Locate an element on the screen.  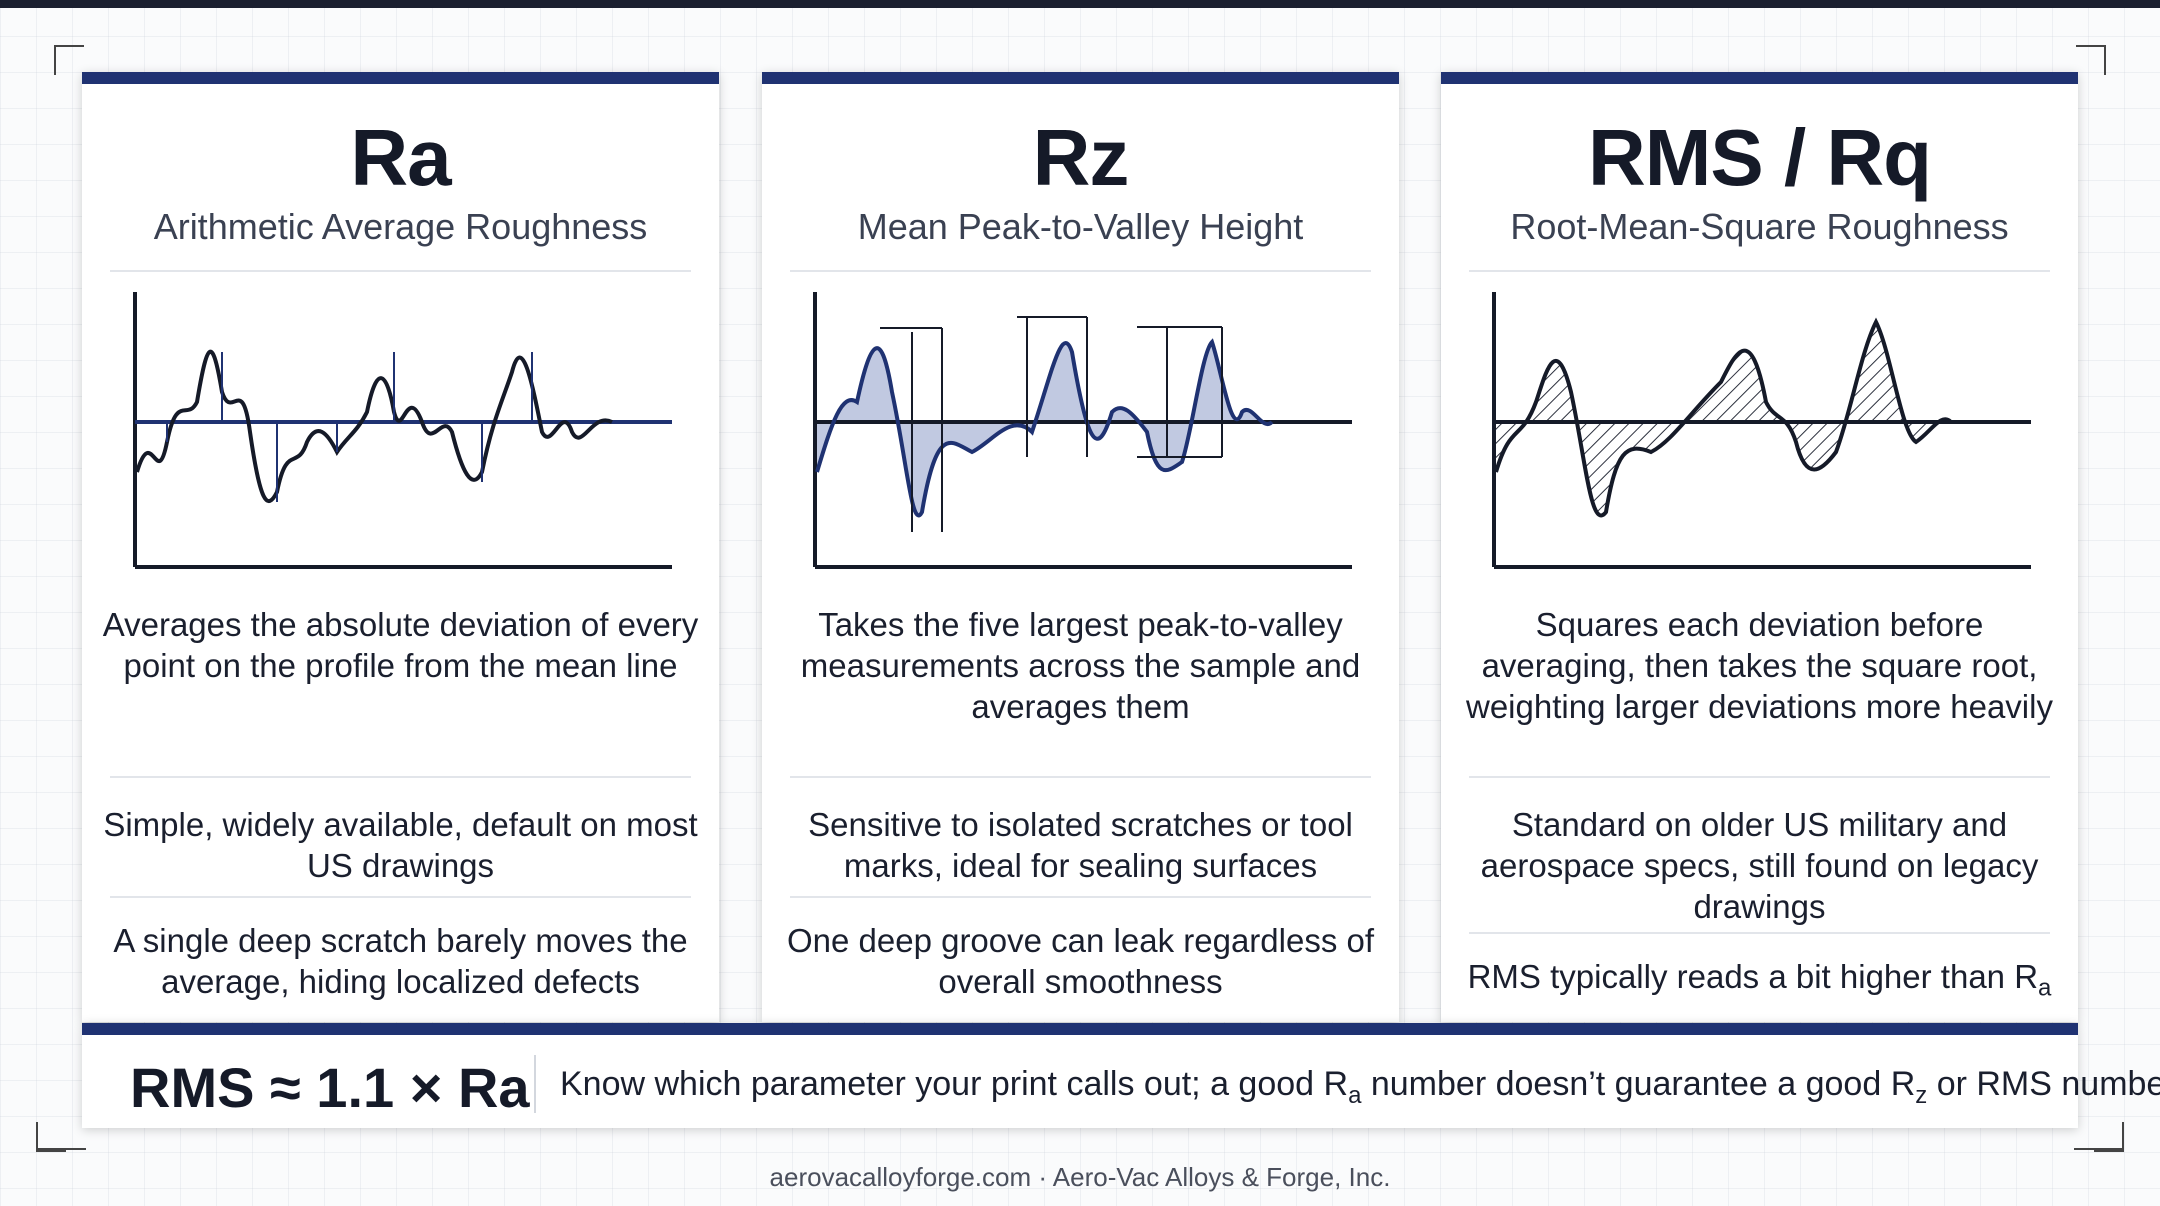
top-bar is located at coordinates (1080, 4).